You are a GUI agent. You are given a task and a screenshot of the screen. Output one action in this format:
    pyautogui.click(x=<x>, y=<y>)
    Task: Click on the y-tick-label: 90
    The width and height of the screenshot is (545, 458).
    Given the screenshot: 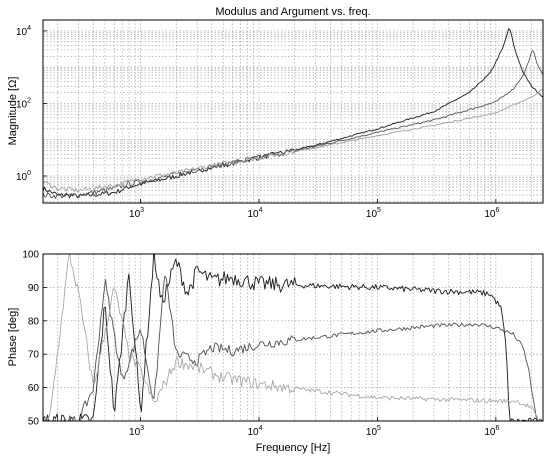 What is the action you would take?
    pyautogui.click(x=34, y=288)
    